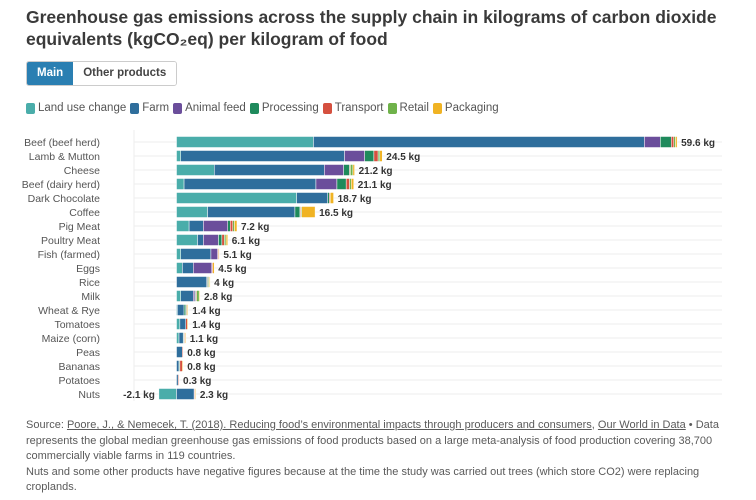 The image size is (756, 500). What do you see at coordinates (641, 425) in the screenshot?
I see `owid-link: Our World in Data` at bounding box center [641, 425].